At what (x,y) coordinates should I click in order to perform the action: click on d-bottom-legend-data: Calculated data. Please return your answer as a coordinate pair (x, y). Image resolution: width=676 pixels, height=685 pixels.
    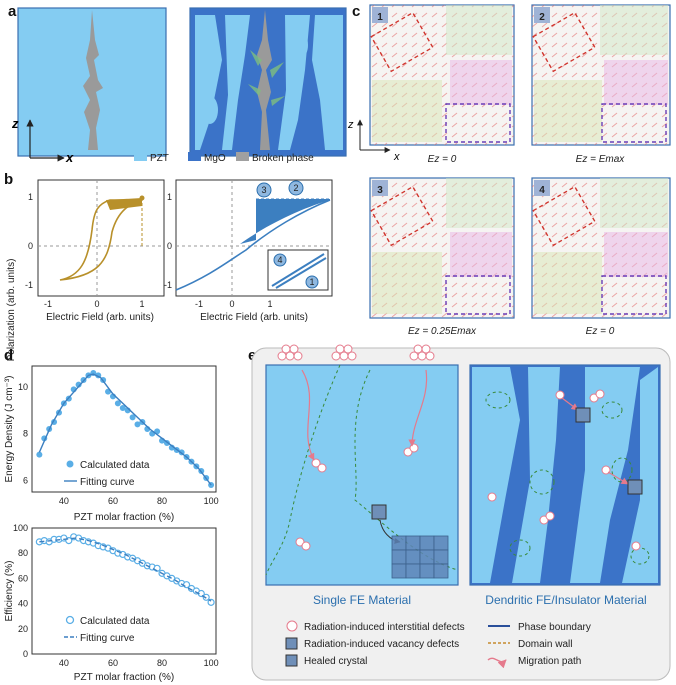
    Looking at the image, I should click on (115, 621).